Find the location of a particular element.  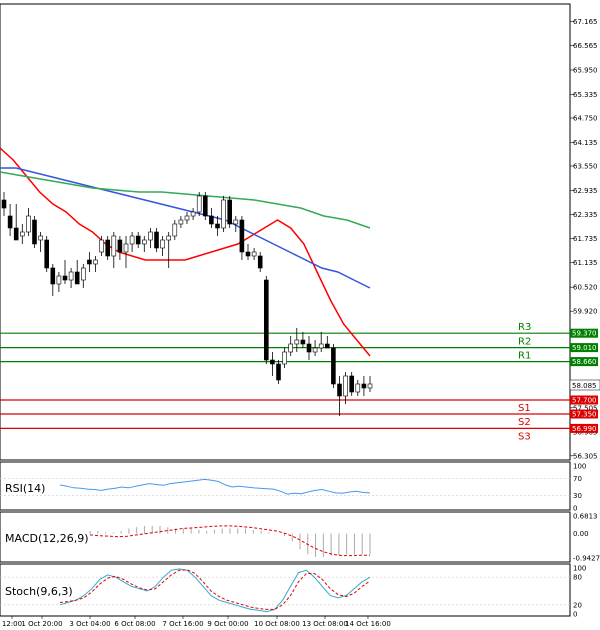

price-tick-label: 57.505 is located at coordinates (585, 408).